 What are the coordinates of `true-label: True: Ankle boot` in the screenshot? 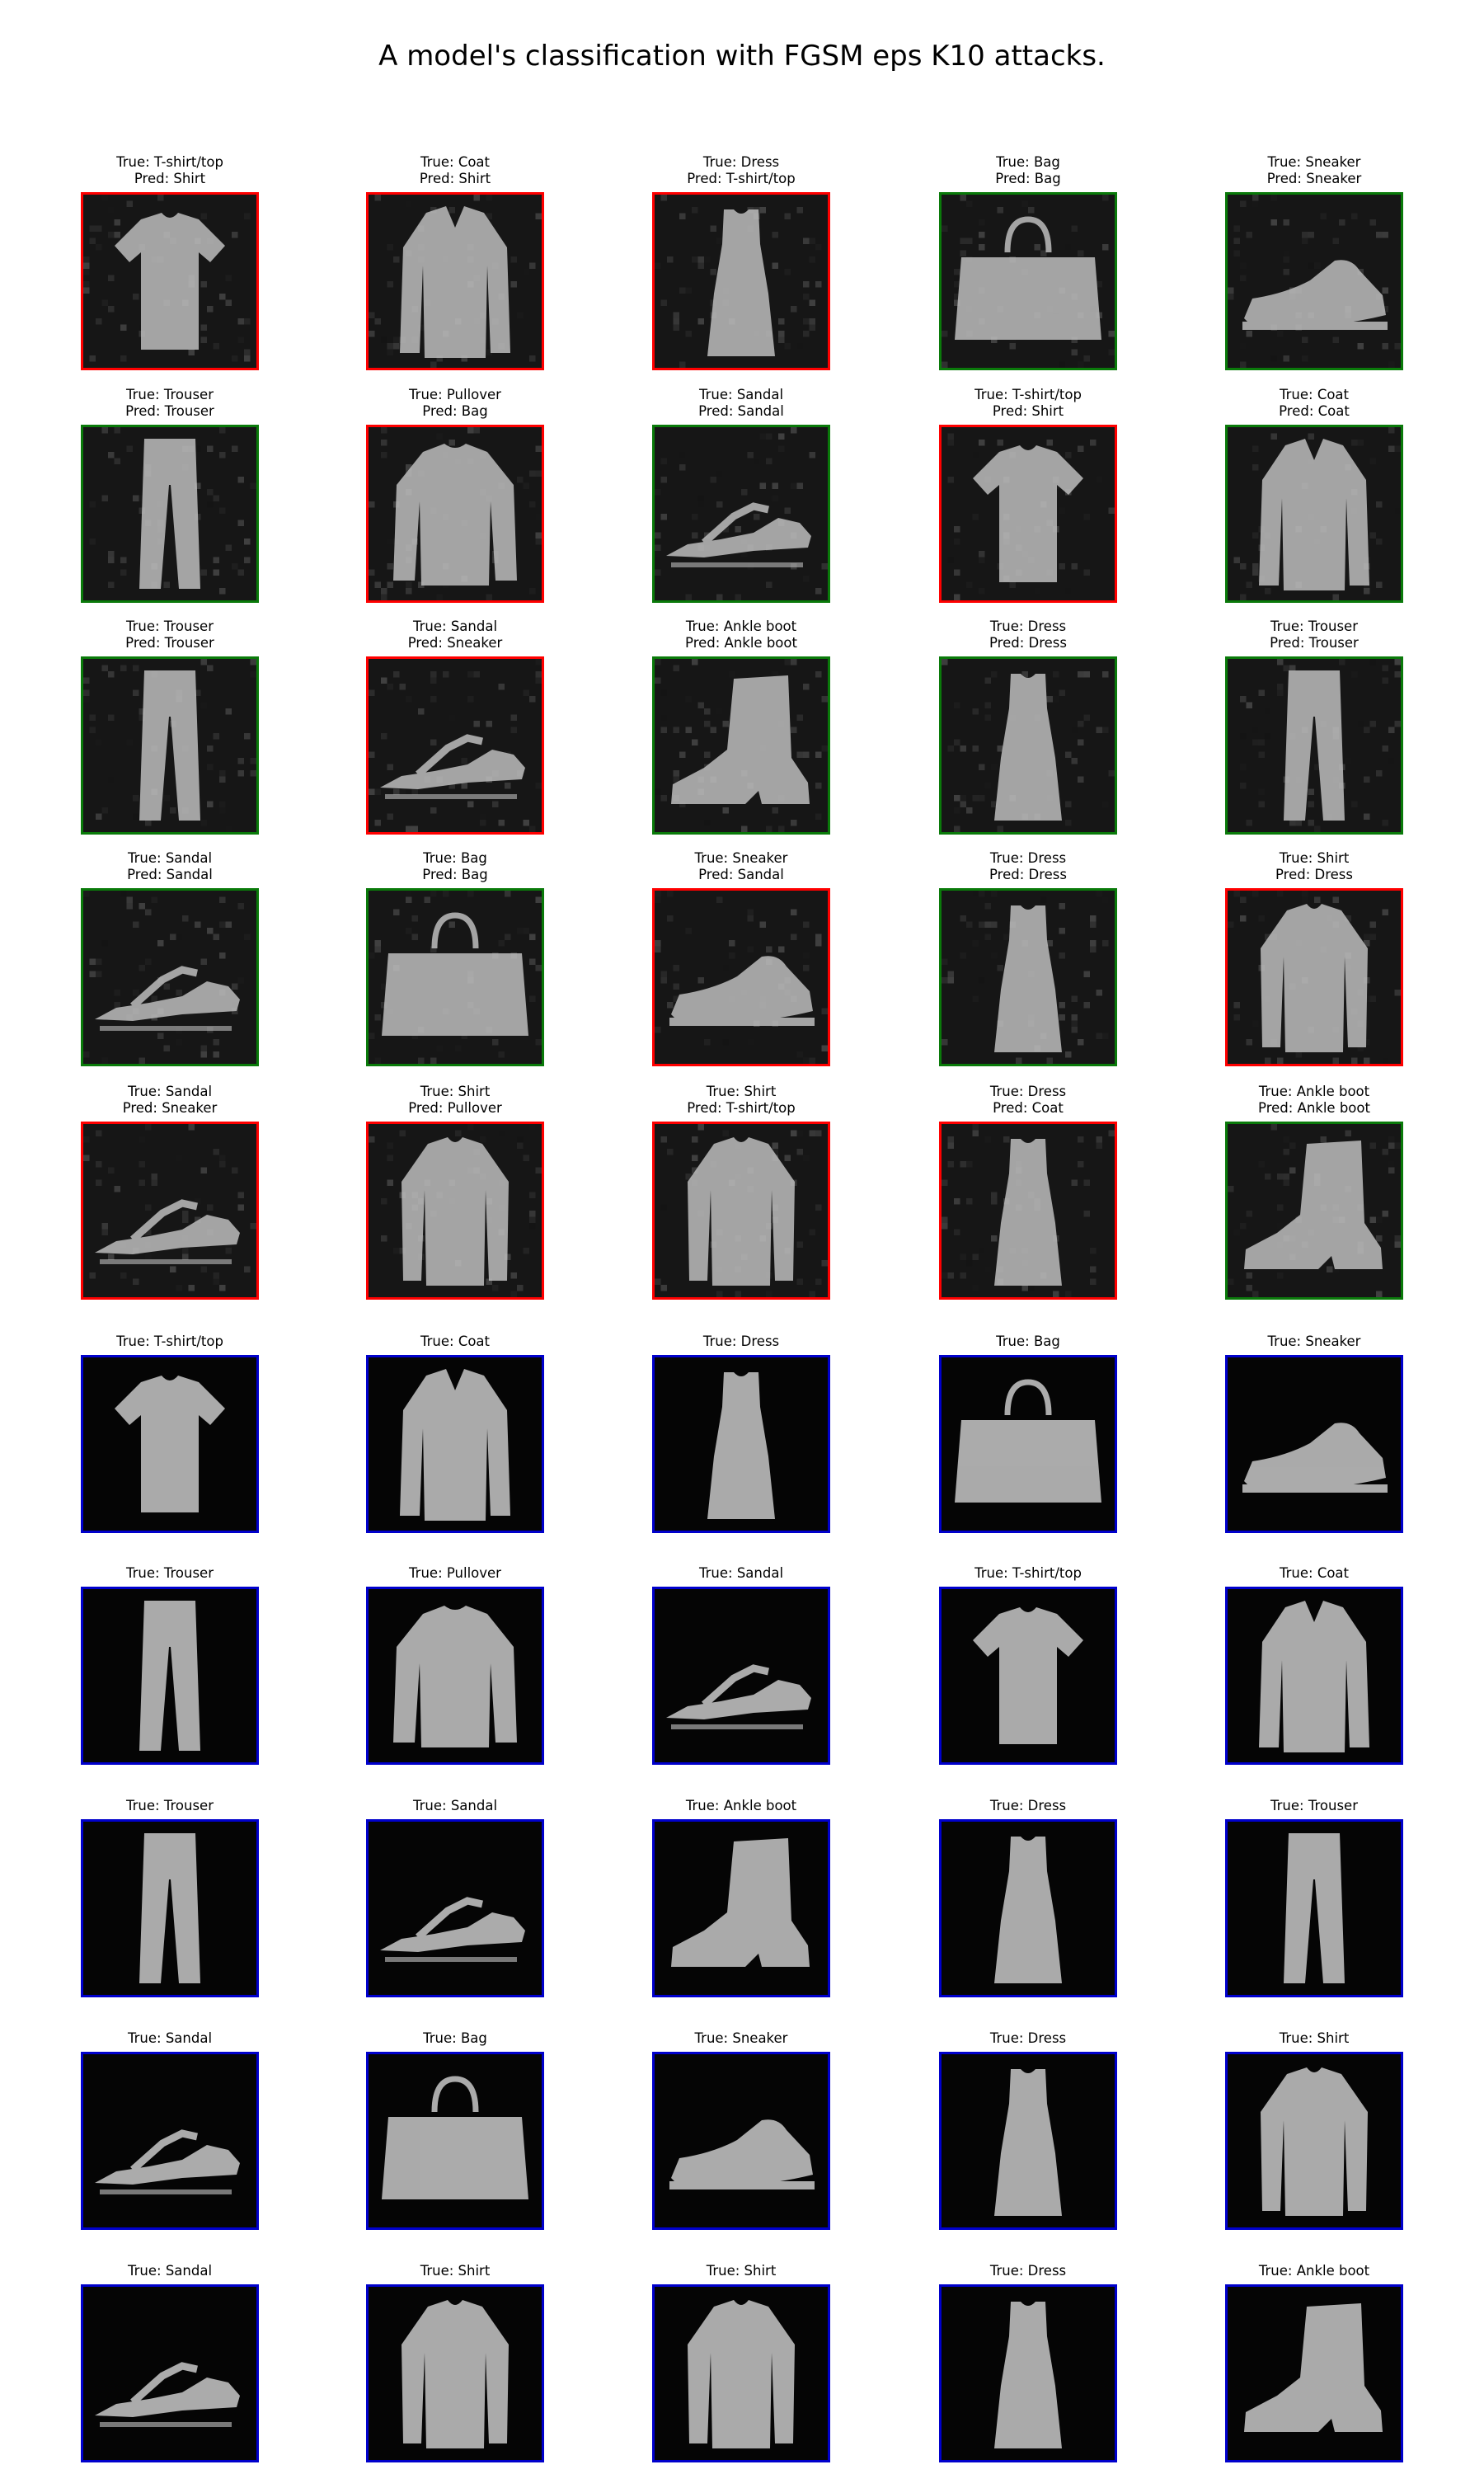 It's located at (1314, 1091).